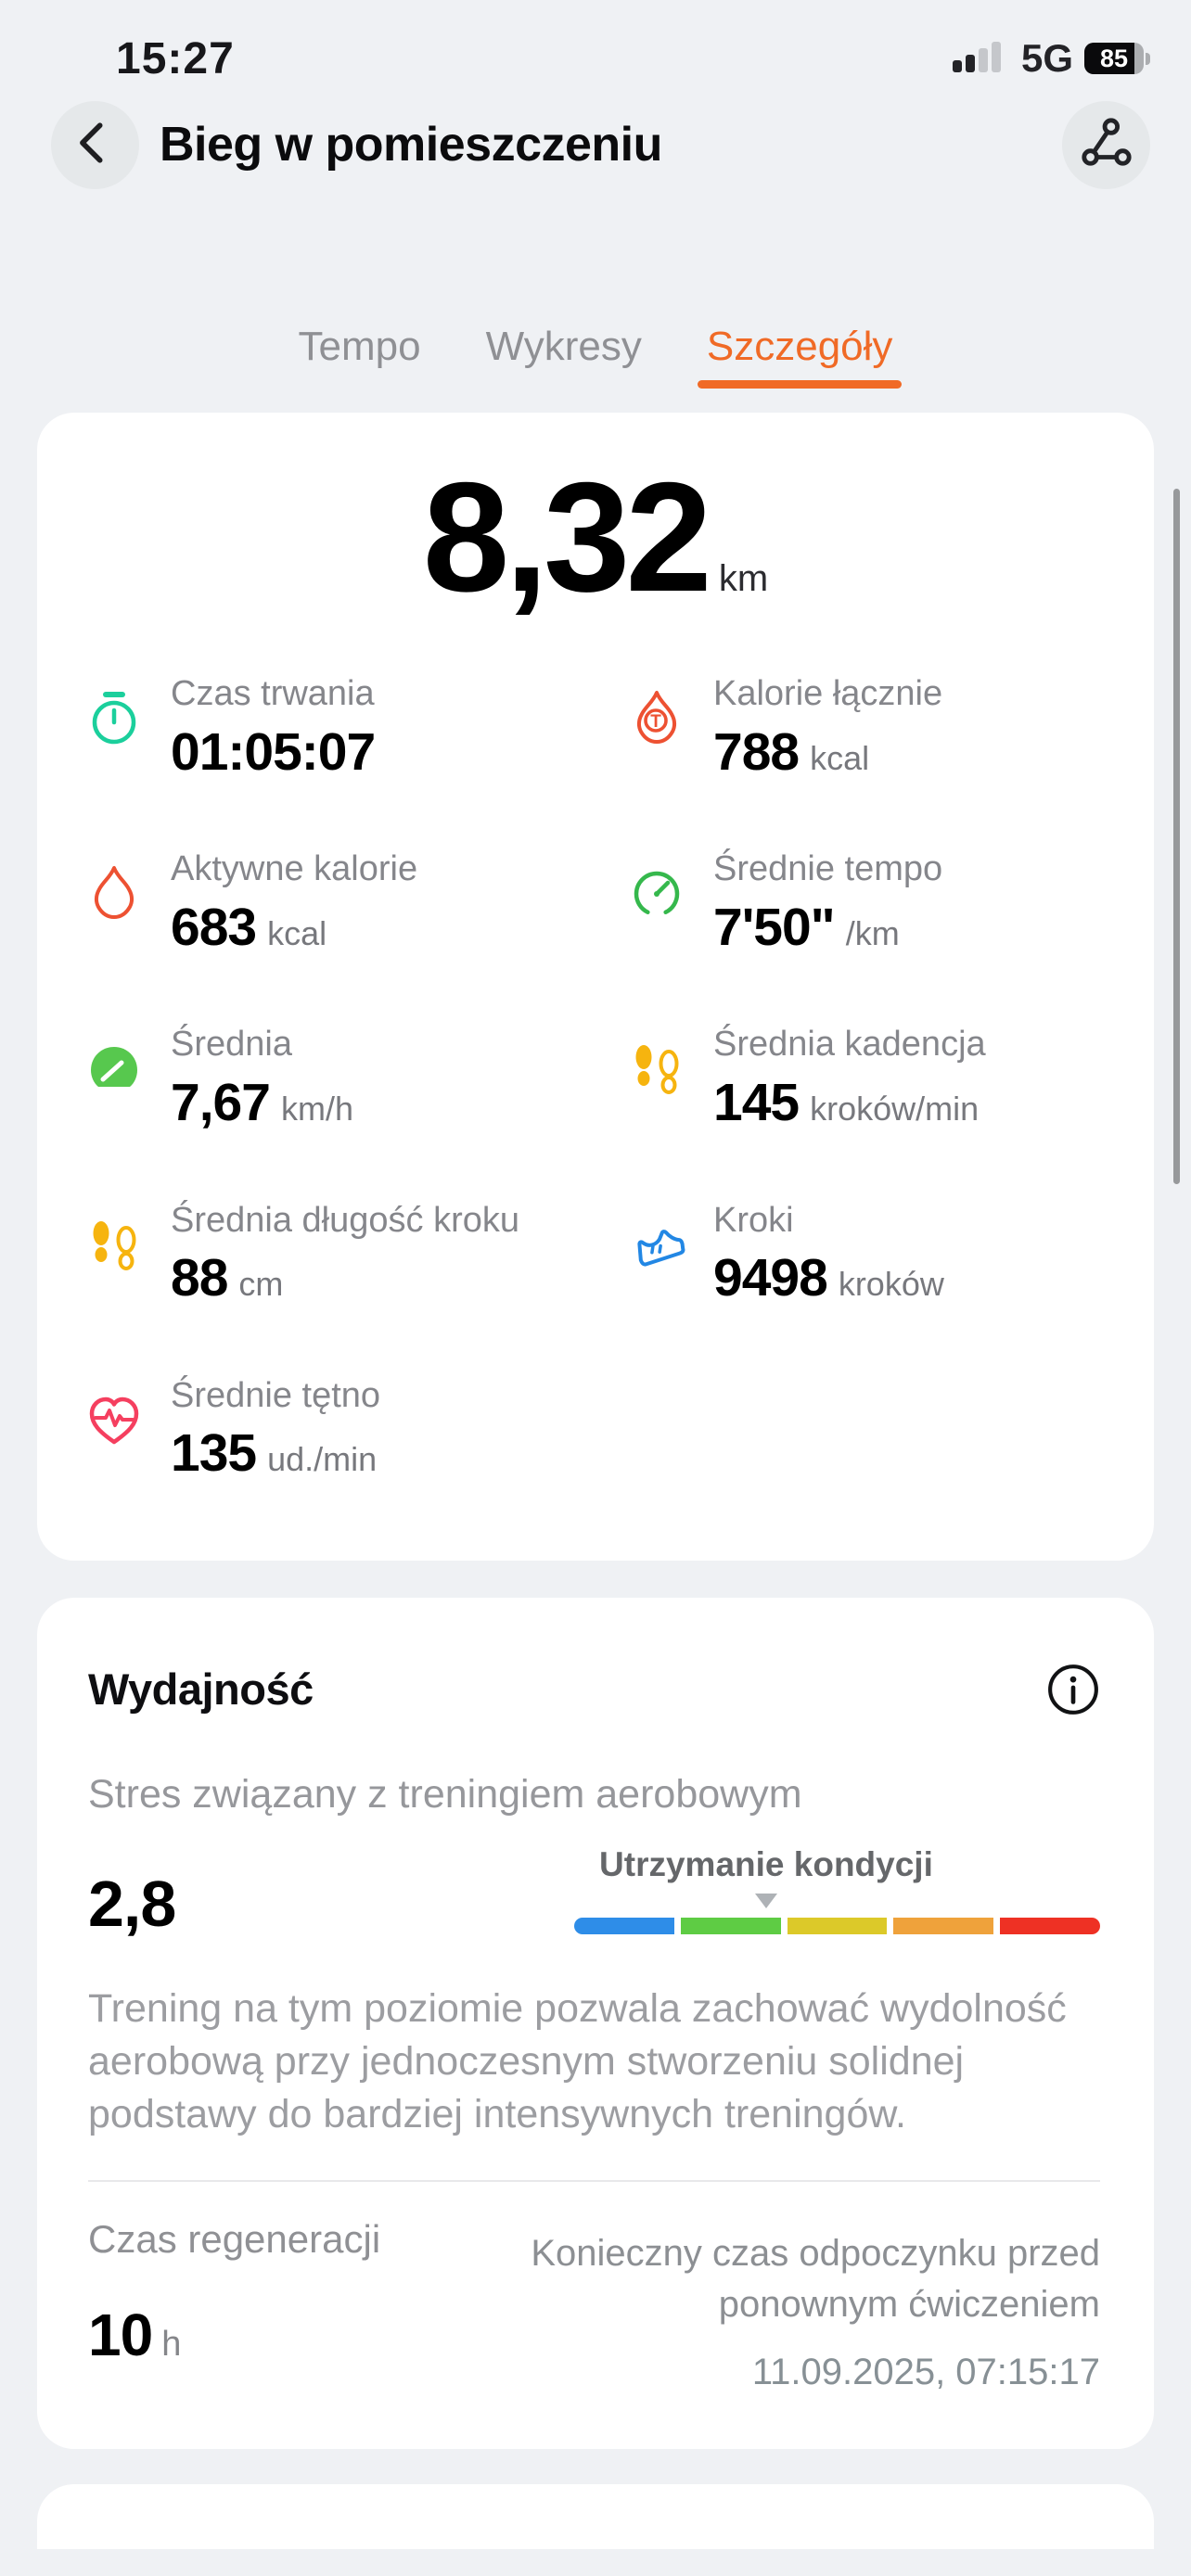  What do you see at coordinates (881, 903) in the screenshot?
I see `stat-avg-pace: Średnie tempo 7'50" /km` at bounding box center [881, 903].